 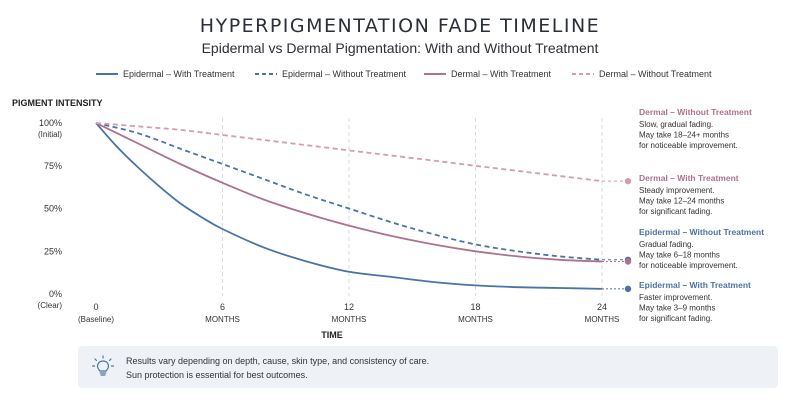 What do you see at coordinates (701, 232) in the screenshot?
I see `annotation-title: Epidermal – Without Treatment` at bounding box center [701, 232].